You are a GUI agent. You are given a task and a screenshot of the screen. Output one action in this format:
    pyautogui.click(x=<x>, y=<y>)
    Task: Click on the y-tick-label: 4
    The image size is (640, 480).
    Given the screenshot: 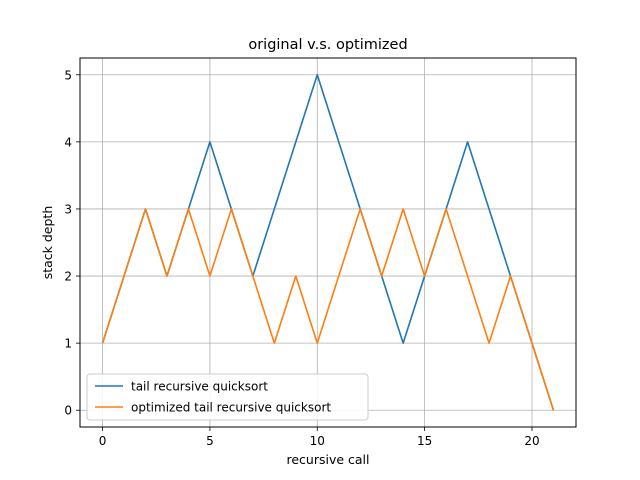 What is the action you would take?
    pyautogui.click(x=68, y=142)
    